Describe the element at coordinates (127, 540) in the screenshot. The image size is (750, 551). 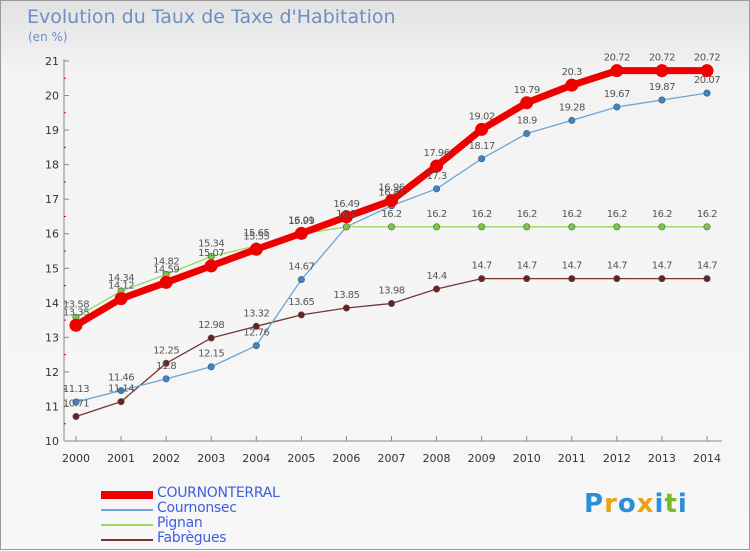
I see `legend-swatch` at that location.